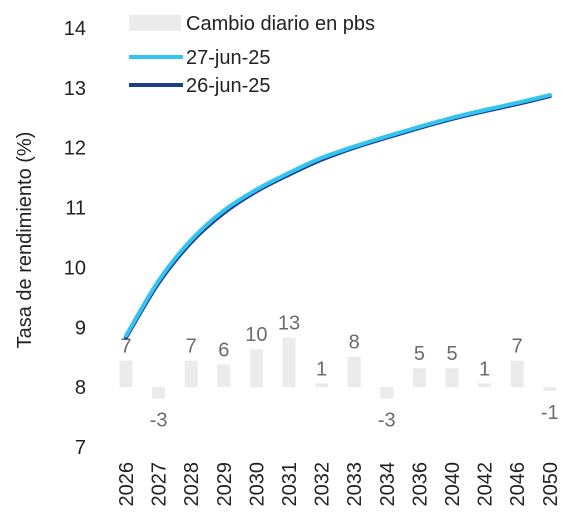 The width and height of the screenshot is (561, 515). I want to click on x-tick-label: 2036, so click(420, 484).